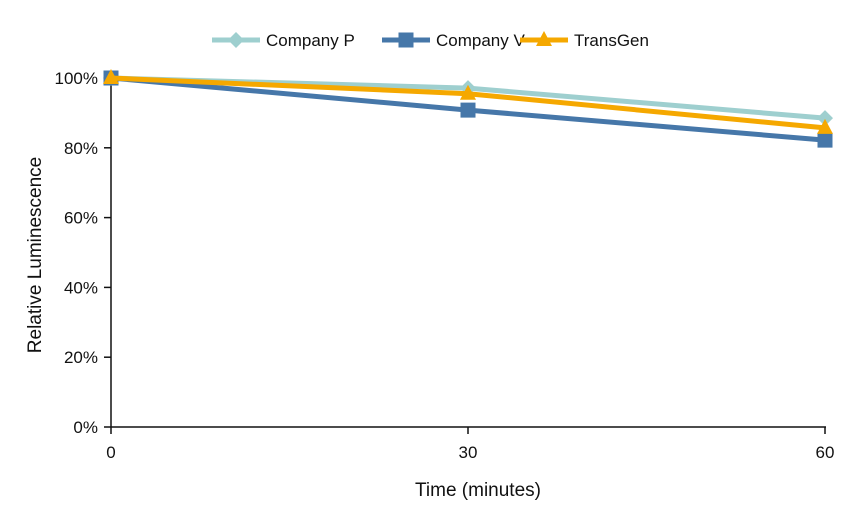 Image resolution: width=859 pixels, height=509 pixels. What do you see at coordinates (544, 38) in the screenshot?
I see `triangle-icon` at bounding box center [544, 38].